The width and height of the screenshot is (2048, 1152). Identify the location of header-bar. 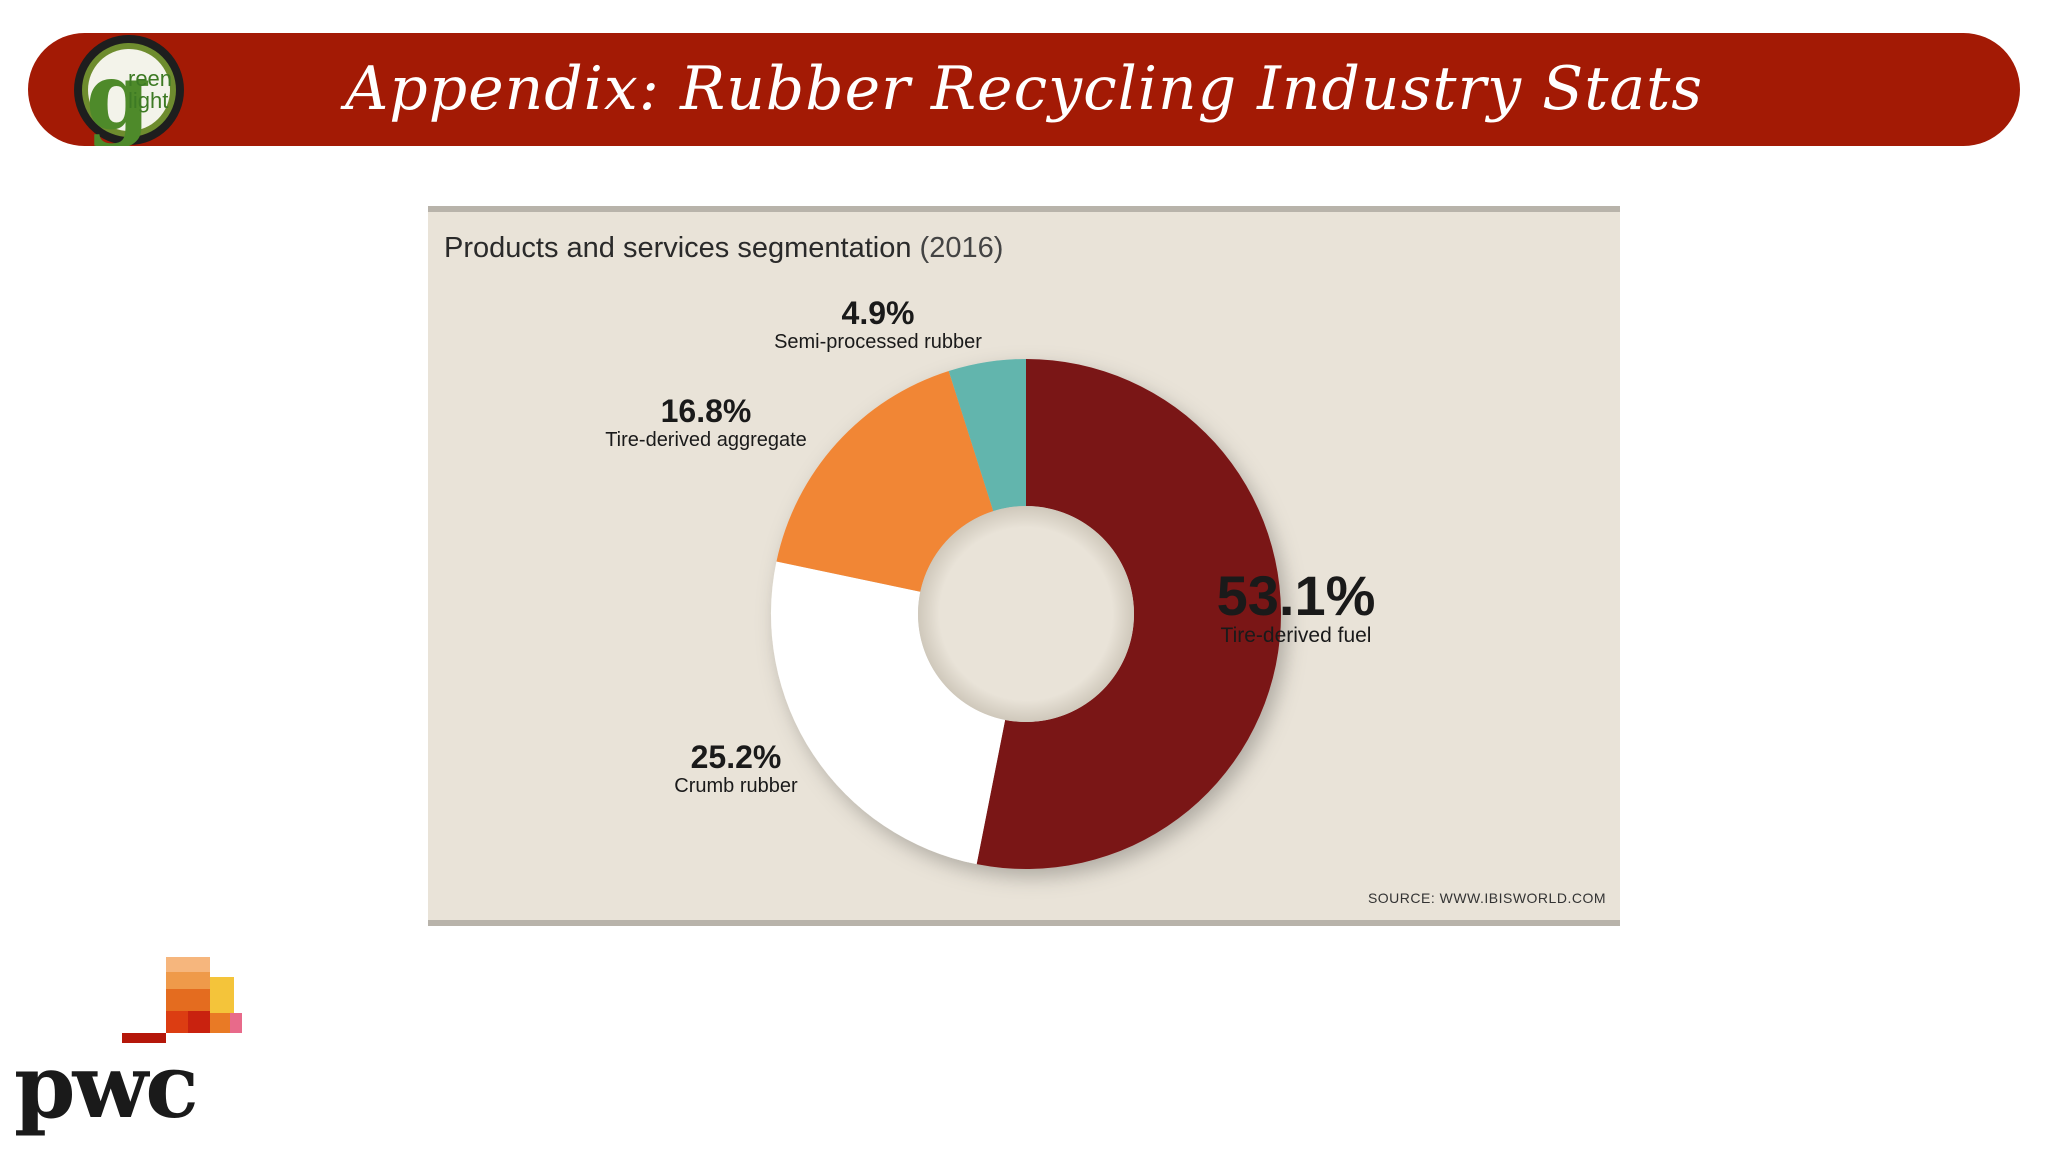
(1024, 89).